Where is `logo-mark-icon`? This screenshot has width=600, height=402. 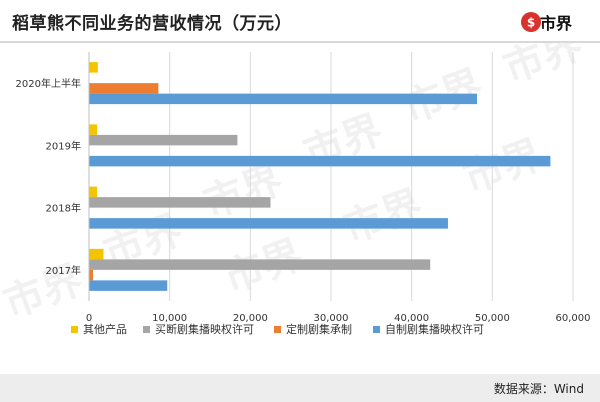
logo-mark-icon is located at coordinates (531, 22).